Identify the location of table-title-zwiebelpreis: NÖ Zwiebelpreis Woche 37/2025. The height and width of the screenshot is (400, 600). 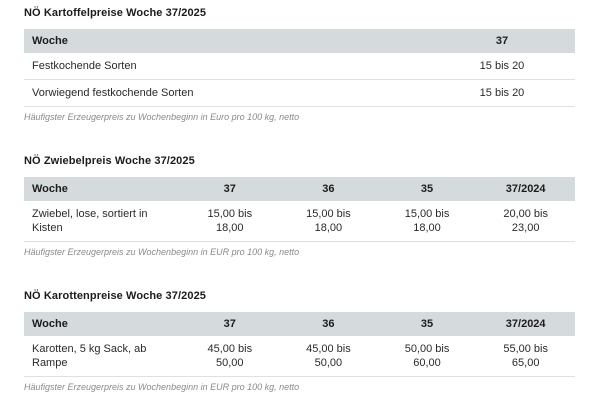
(109, 161).